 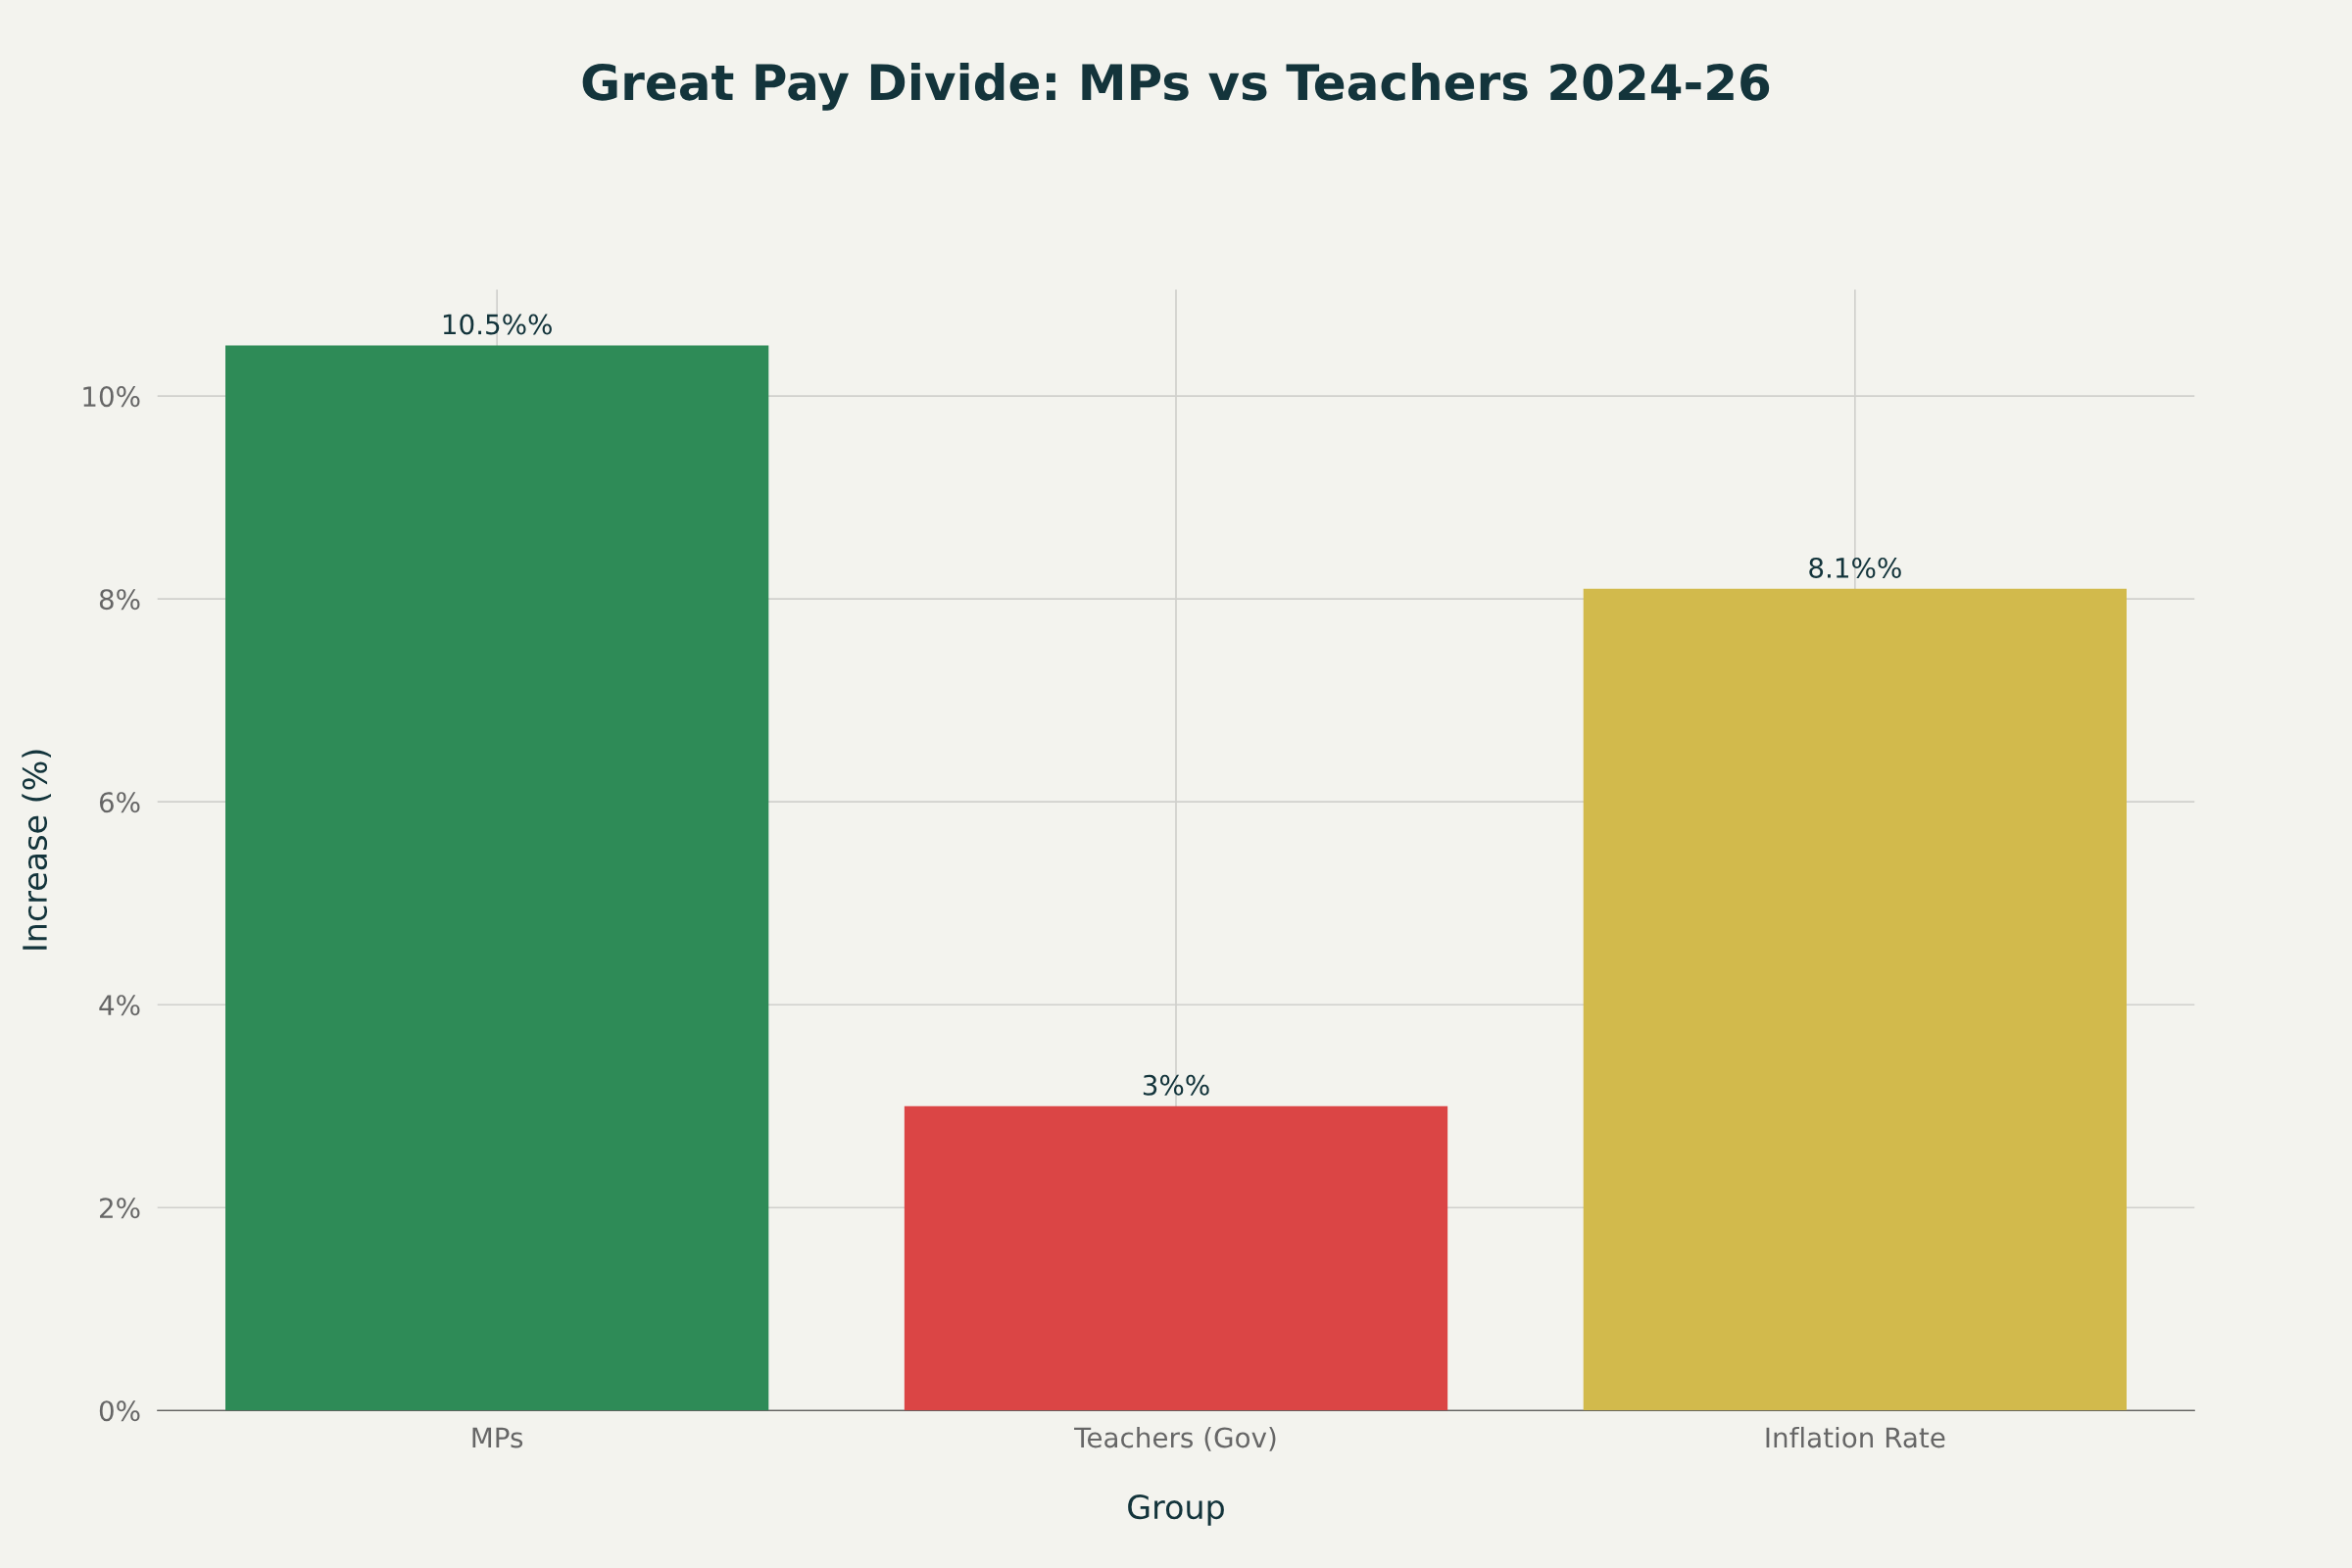 What do you see at coordinates (1176, 1510) in the screenshot?
I see `x-axis-title: Group` at bounding box center [1176, 1510].